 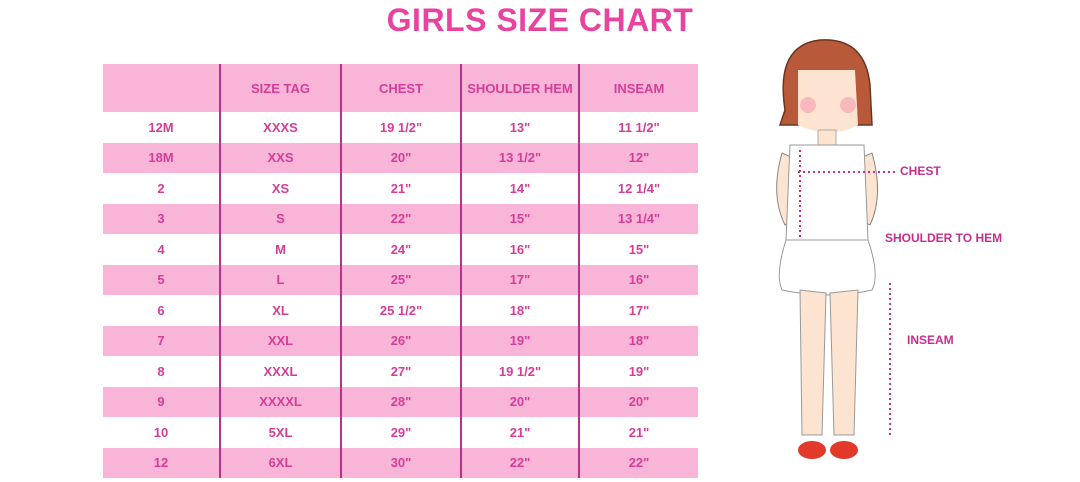 I want to click on table-cell: 30", so click(x=400, y=462).